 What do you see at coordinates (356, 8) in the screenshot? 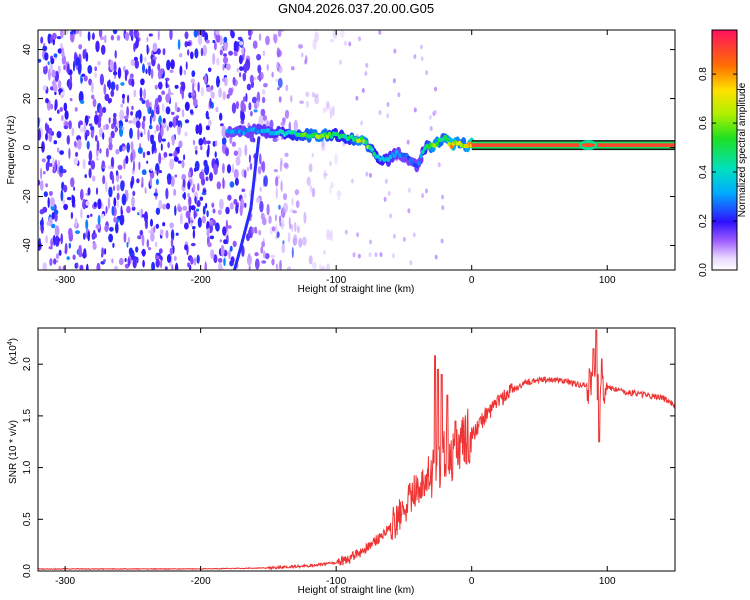
I see `chart-title: GN04.2026.037.20.00.G05` at bounding box center [356, 8].